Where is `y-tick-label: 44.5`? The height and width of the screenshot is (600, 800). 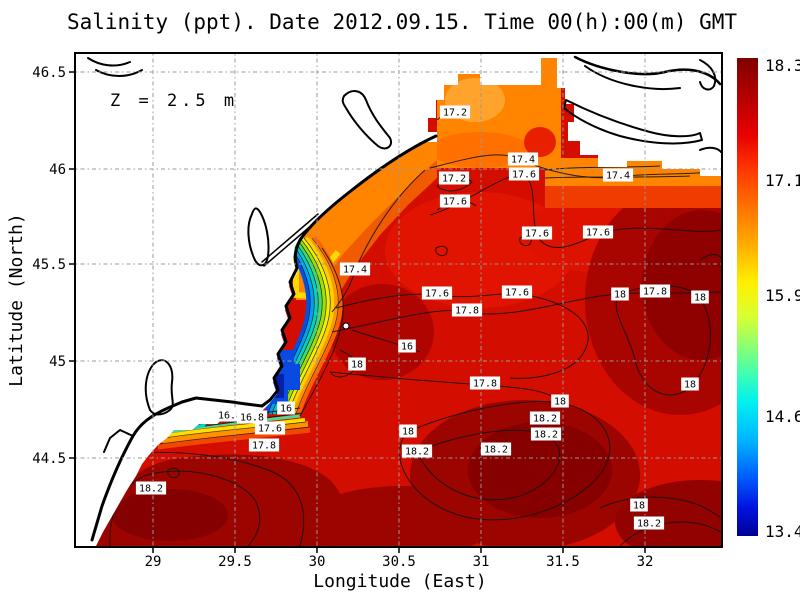
y-tick-label: 44.5 is located at coordinates (49, 459).